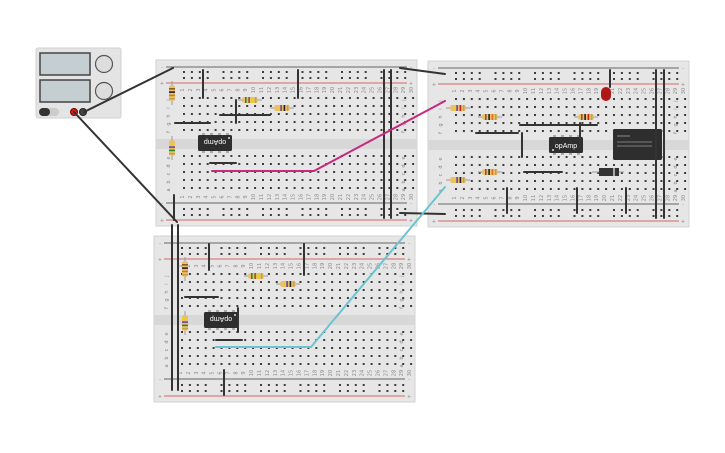 The image size is (725, 453). Describe the element at coordinates (128, 90) in the screenshot. I see `wire-black` at that location.